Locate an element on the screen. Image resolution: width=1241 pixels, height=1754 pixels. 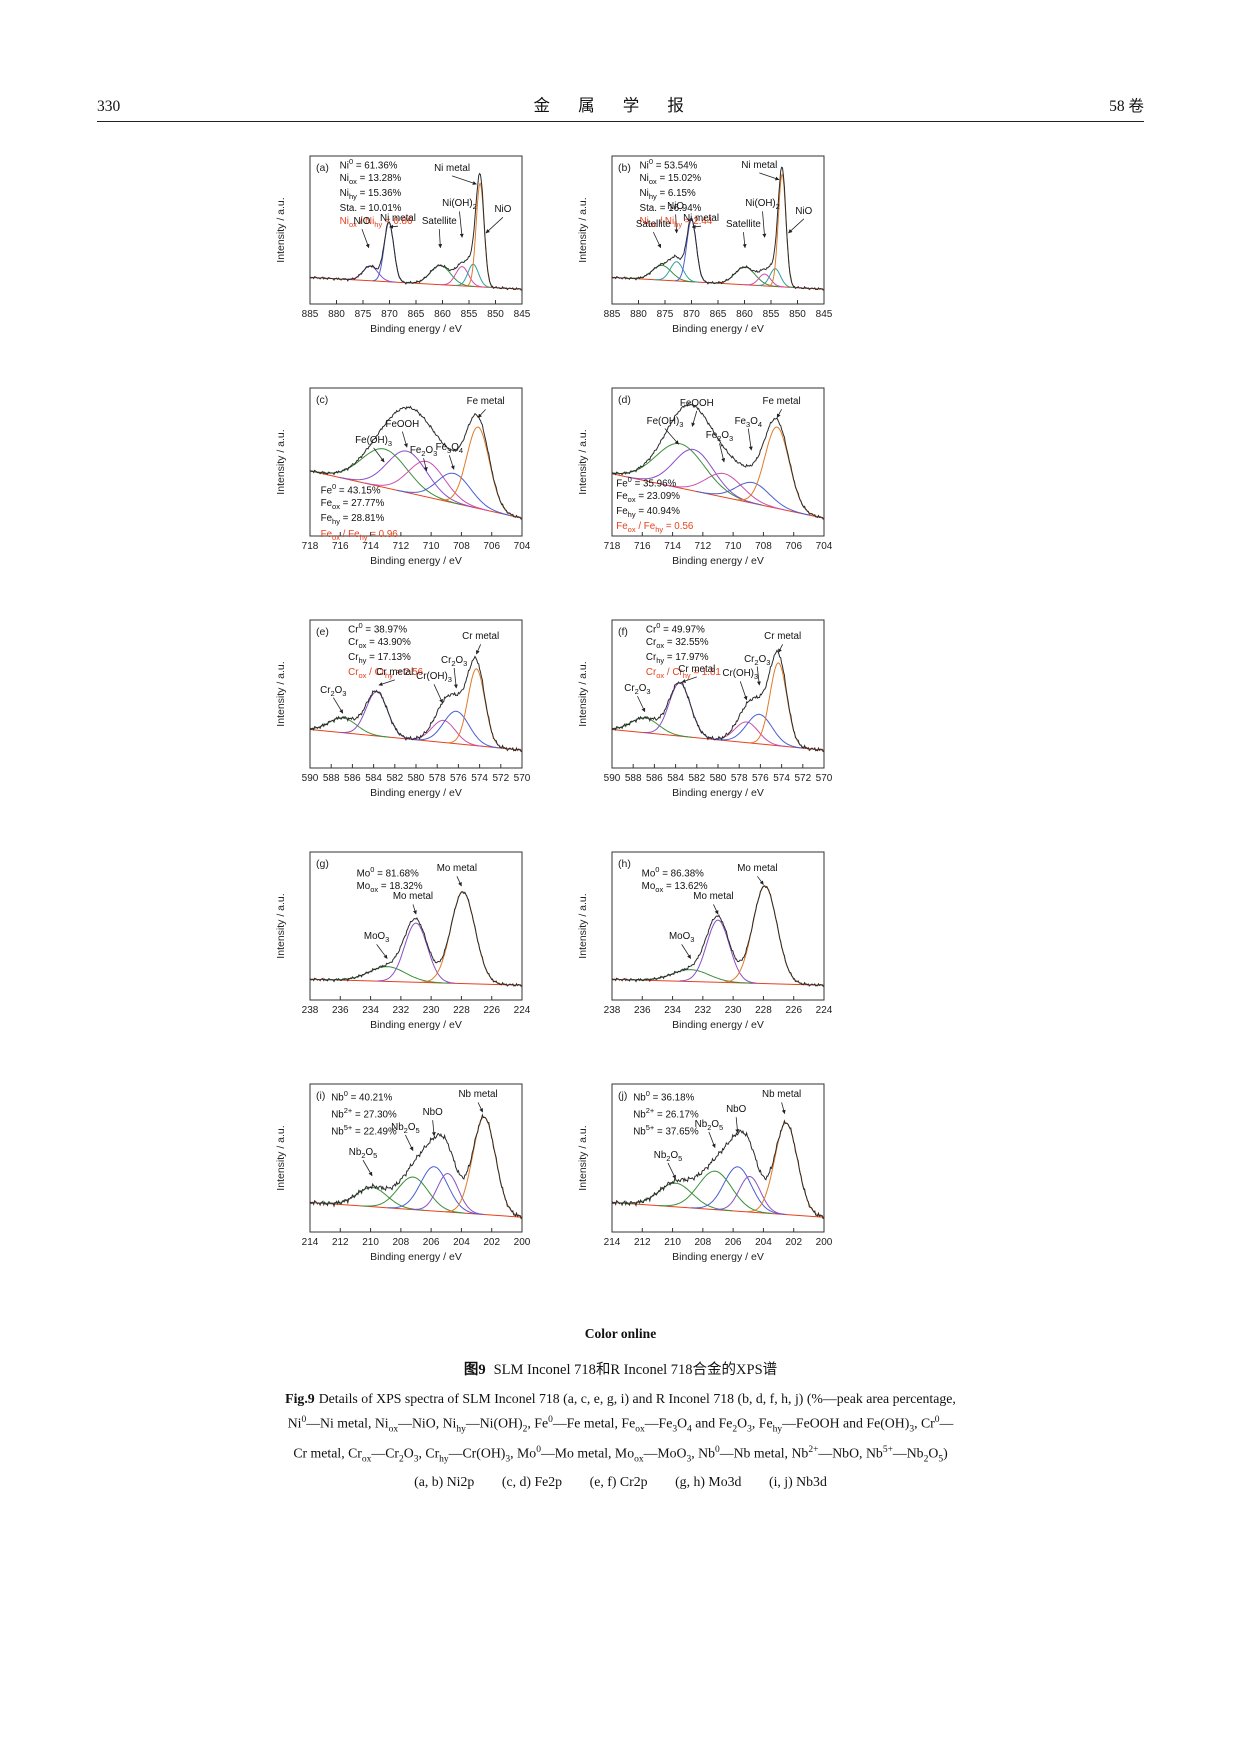
stat-line: Nb0 = 36.18% is located at coordinates (664, 1096).